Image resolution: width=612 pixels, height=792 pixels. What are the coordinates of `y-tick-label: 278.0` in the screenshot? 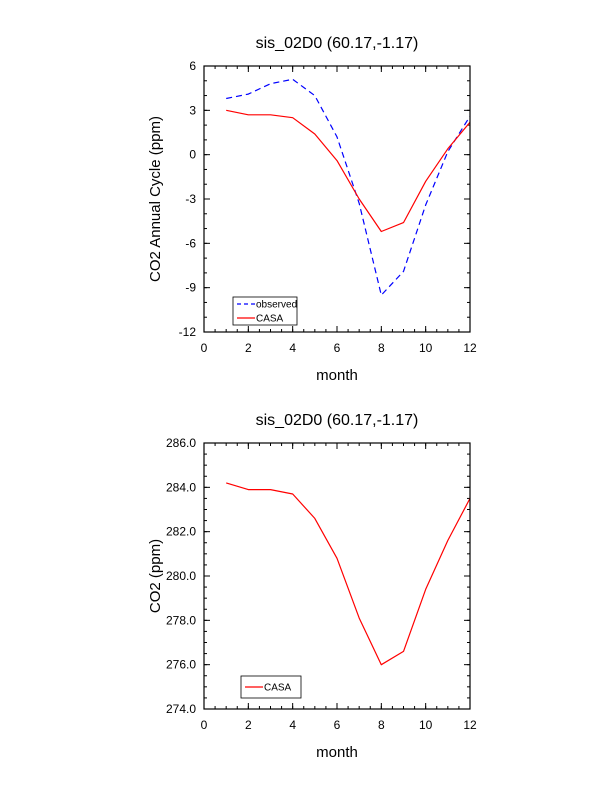 It's located at (181, 620).